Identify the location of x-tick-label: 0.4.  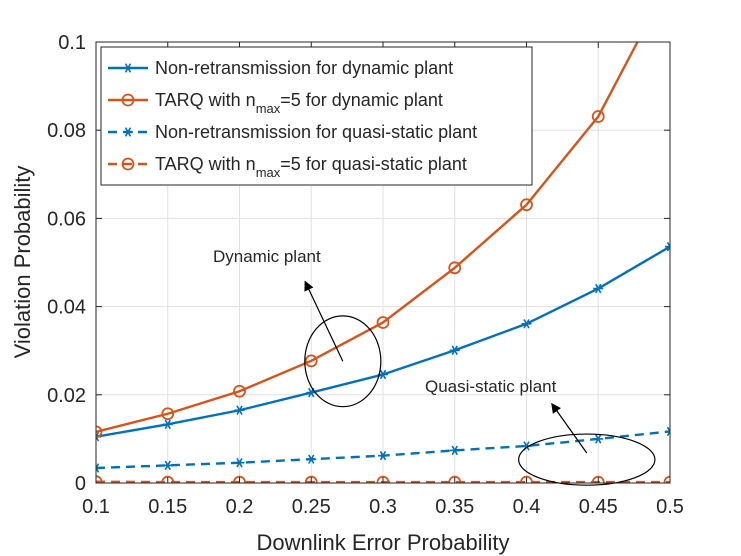
(527, 507).